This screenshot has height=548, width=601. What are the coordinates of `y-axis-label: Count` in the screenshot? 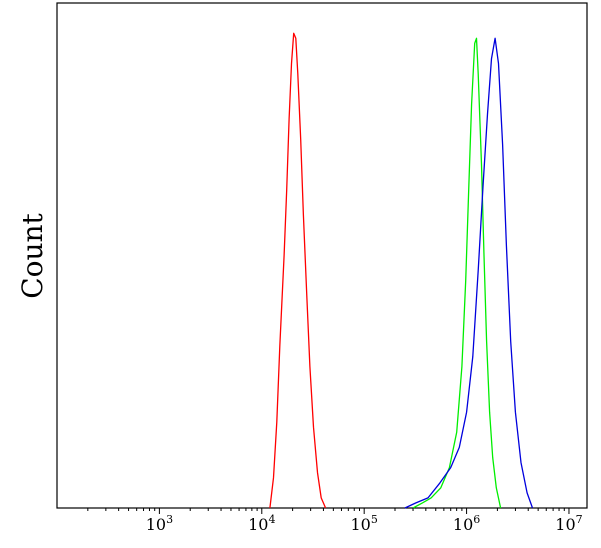 It's located at (32, 255).